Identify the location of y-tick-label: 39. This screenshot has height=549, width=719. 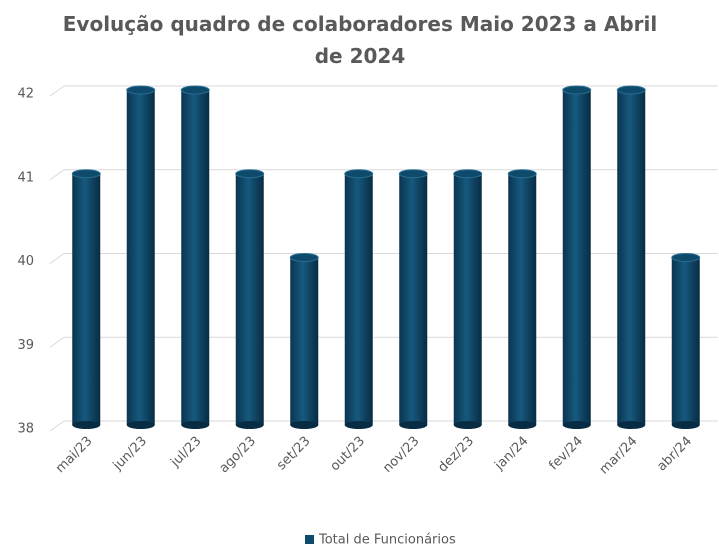
(25, 345).